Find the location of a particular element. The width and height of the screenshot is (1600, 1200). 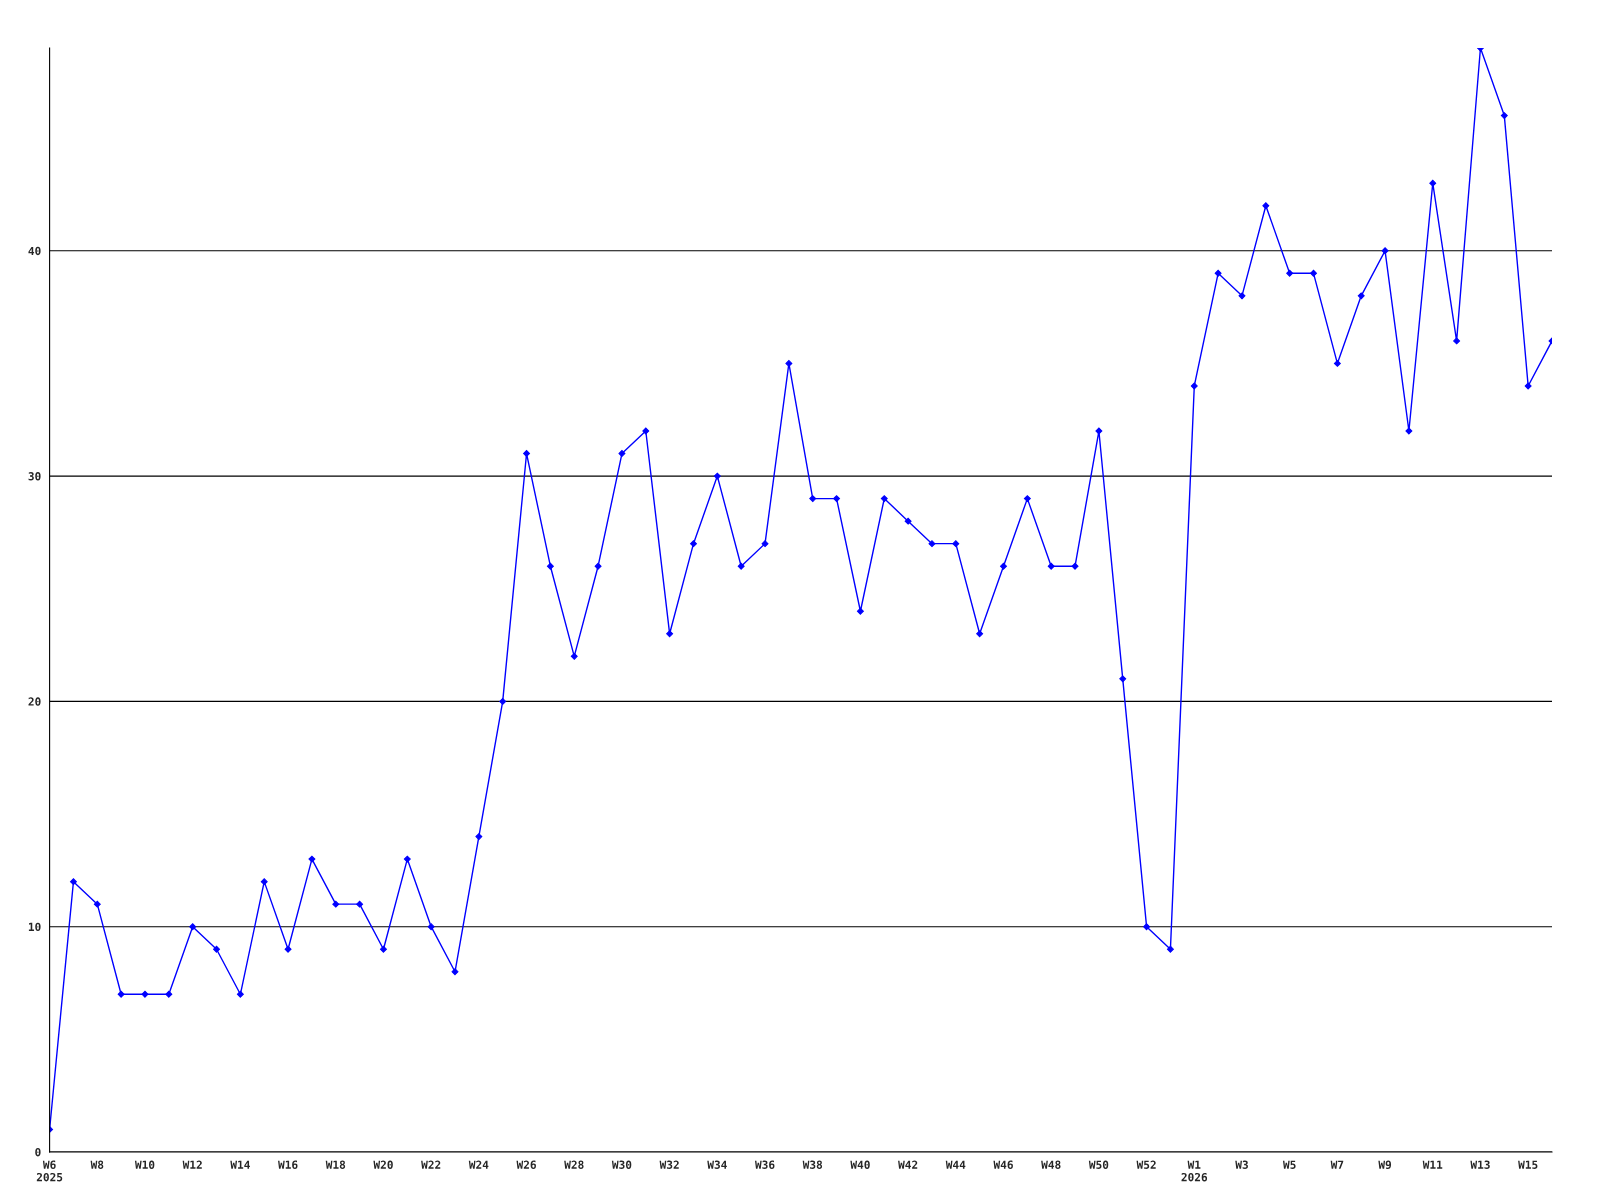

x-tick-label: W1 2026 is located at coordinates (1194, 1171).